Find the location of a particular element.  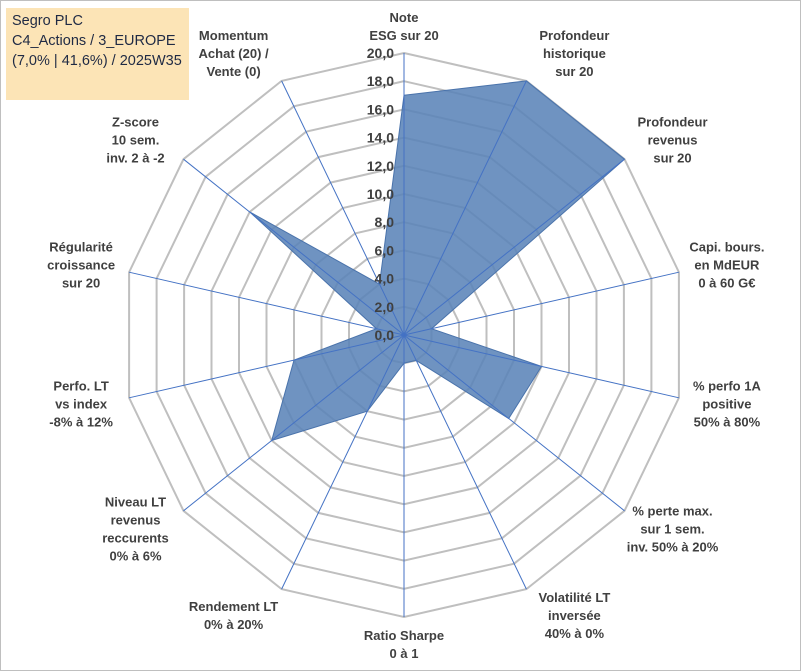

axis-label-line: ESG sur 20 is located at coordinates (403, 35).